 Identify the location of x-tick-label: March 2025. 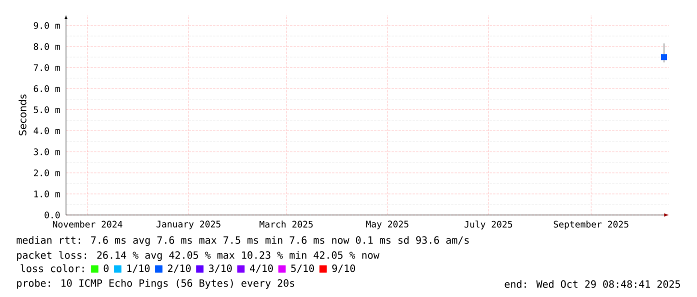
(286, 224).